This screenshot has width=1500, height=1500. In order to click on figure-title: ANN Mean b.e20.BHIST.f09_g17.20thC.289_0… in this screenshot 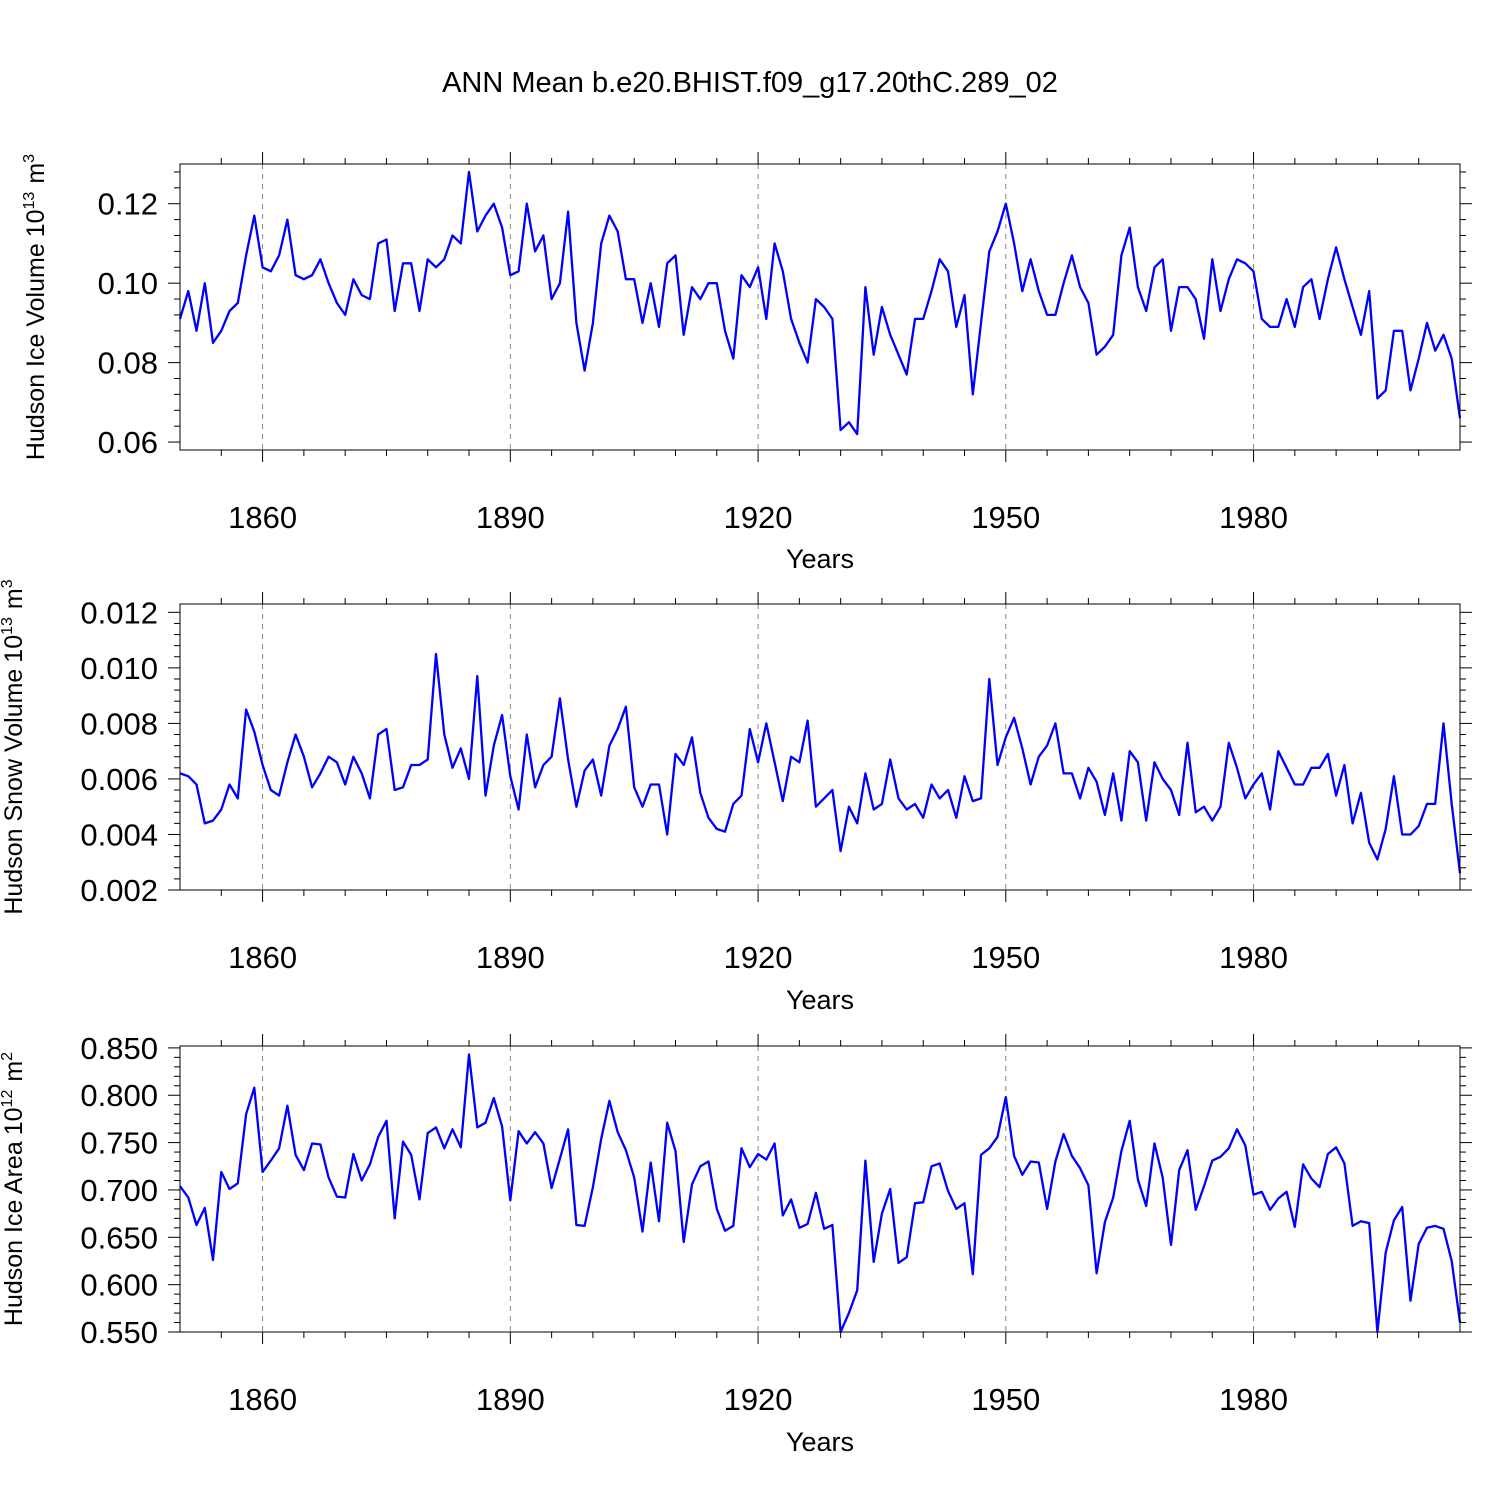, I will do `click(750, 83)`.